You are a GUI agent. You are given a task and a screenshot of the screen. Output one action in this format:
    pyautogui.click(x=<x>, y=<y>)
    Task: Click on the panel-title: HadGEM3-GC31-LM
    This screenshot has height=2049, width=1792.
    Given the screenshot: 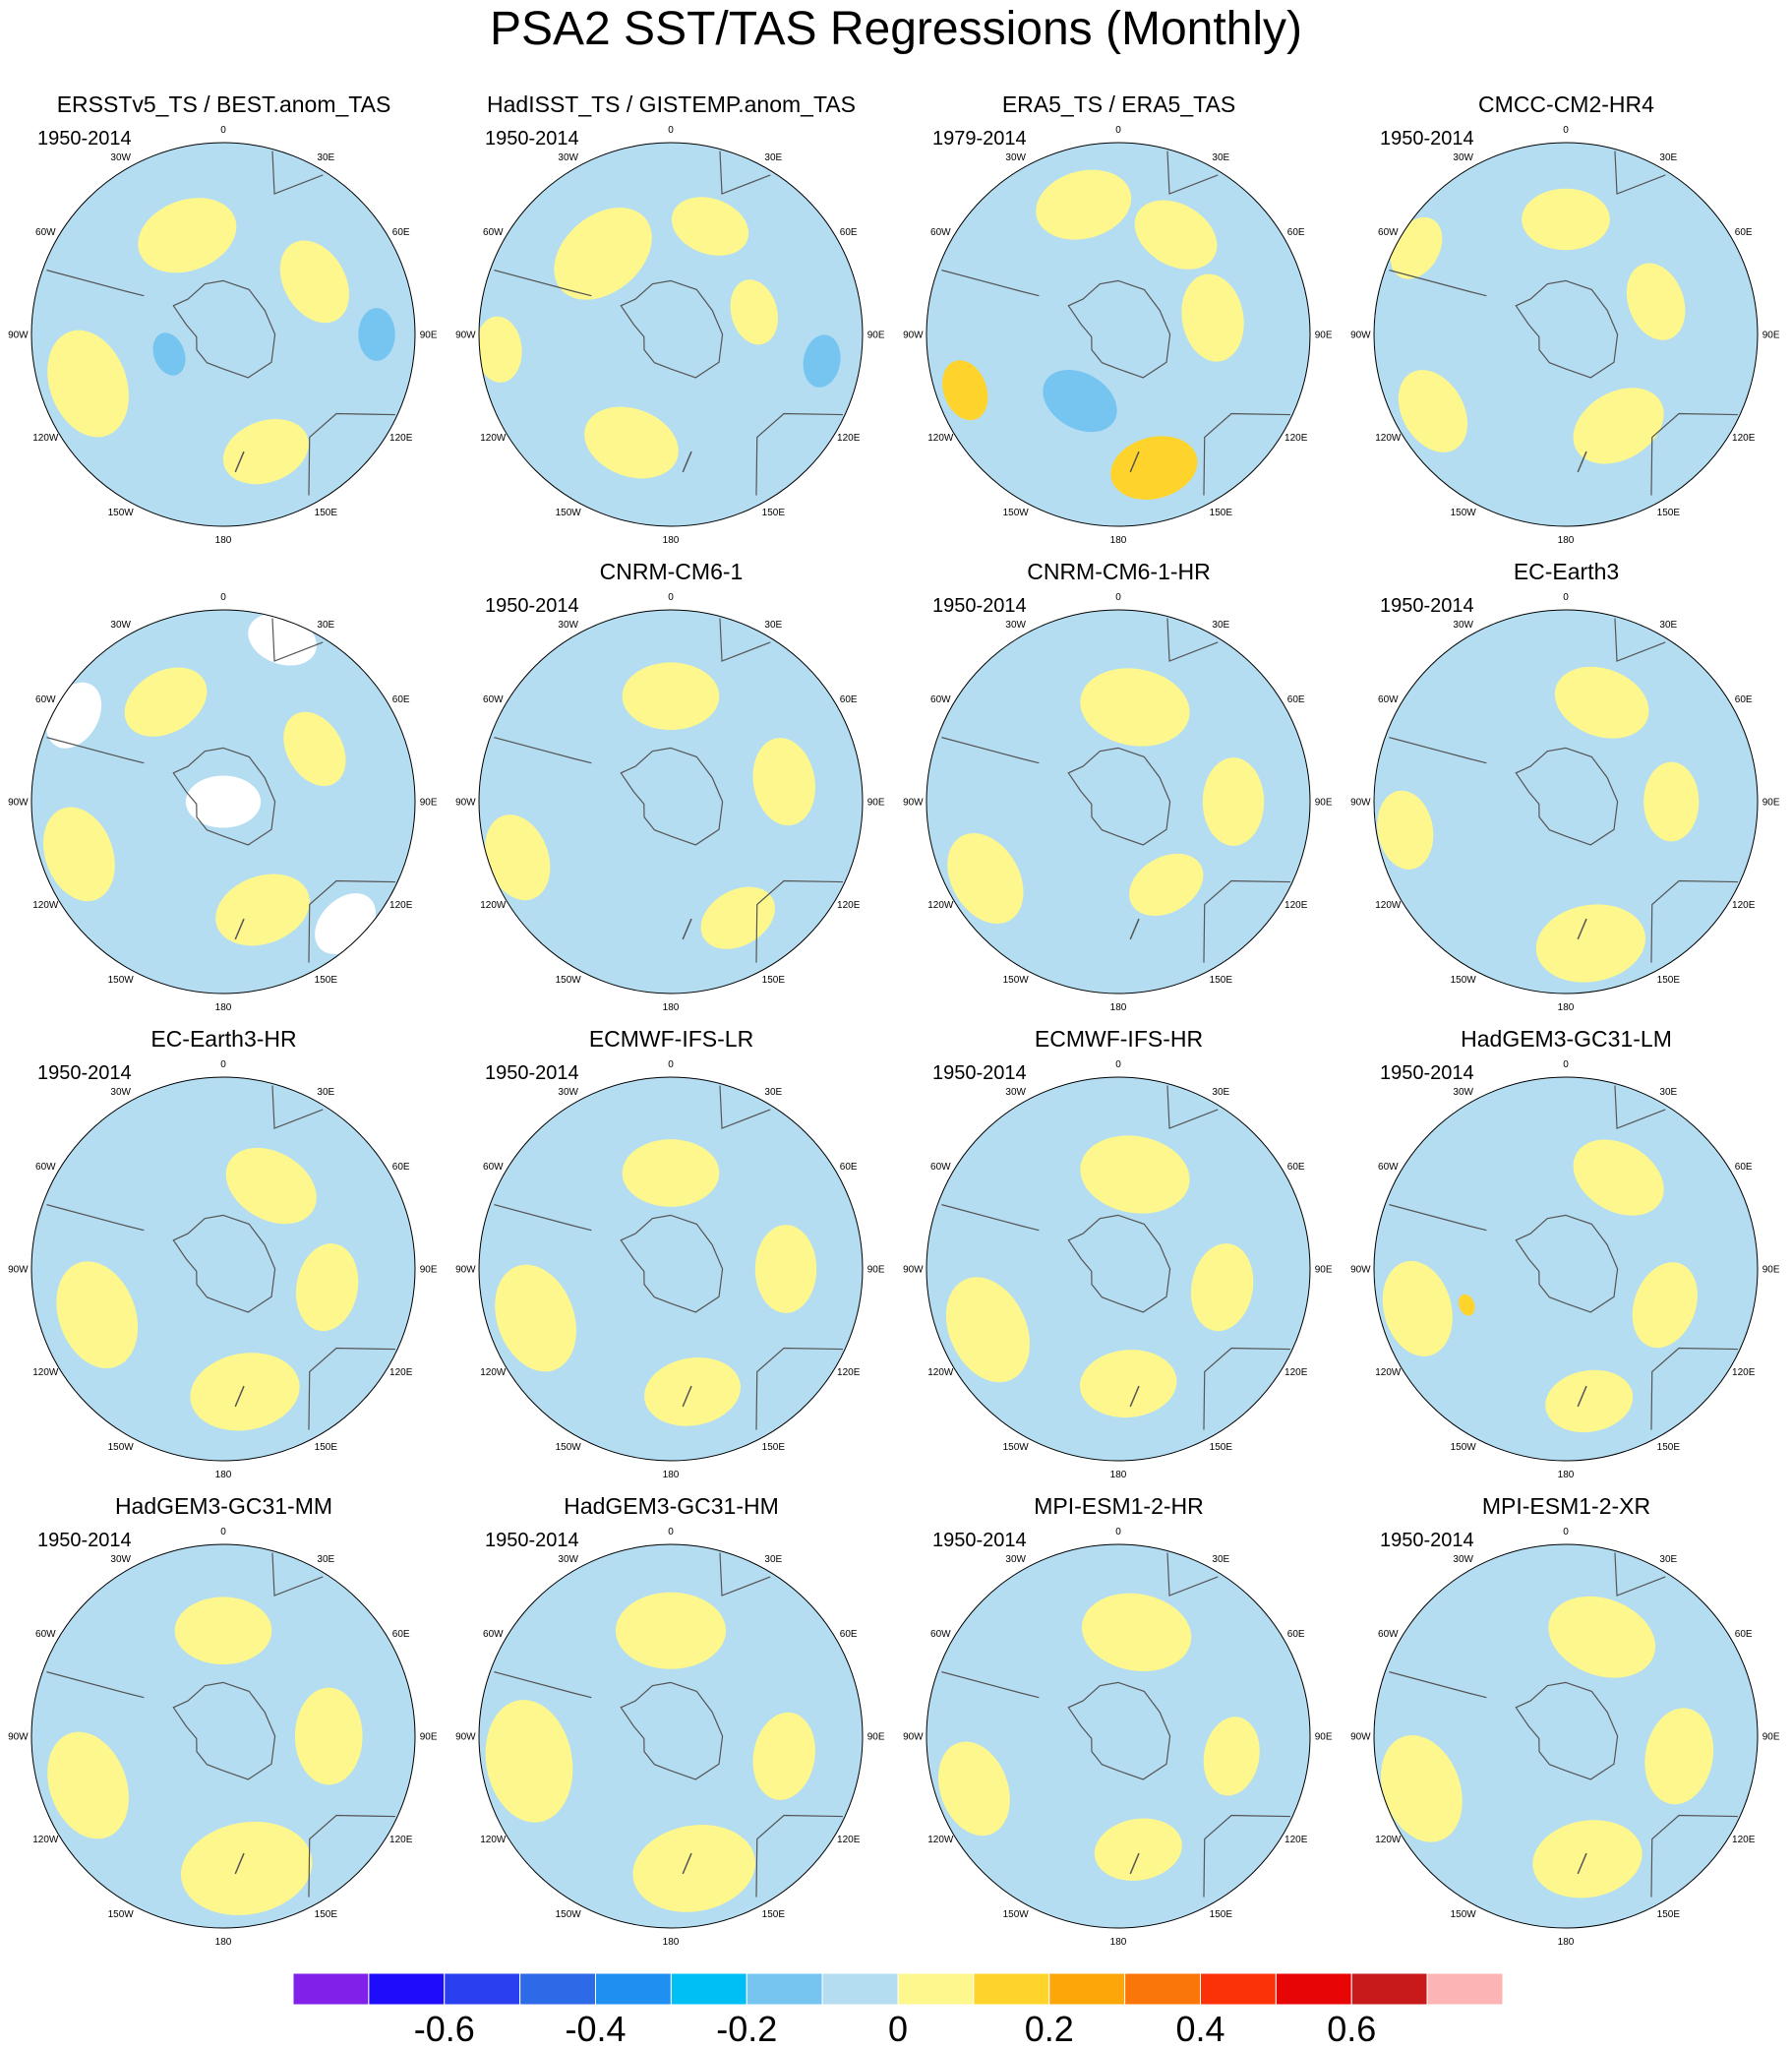 What is the action you would take?
    pyautogui.click(x=1566, y=1039)
    